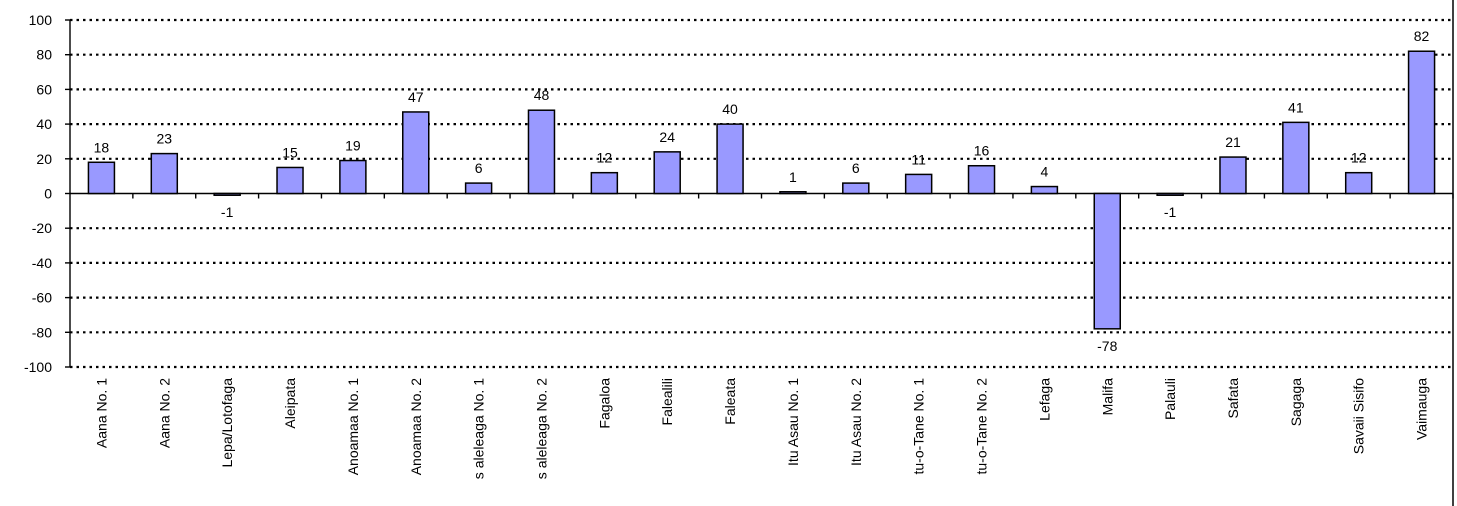 The width and height of the screenshot is (1457, 506). I want to click on category-label: Itu Asau No. 1, so click(793, 422).